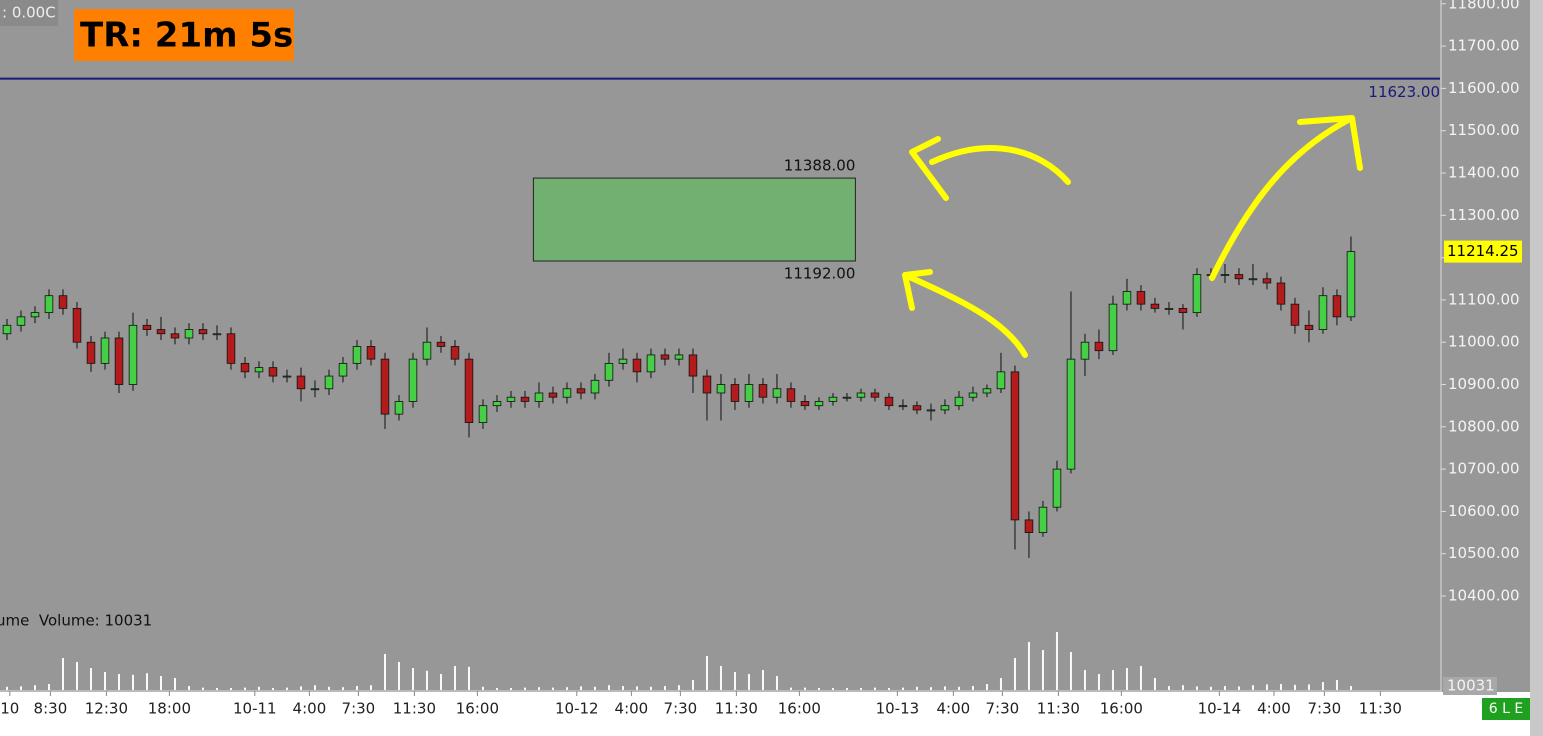 This screenshot has height=736, width=1543. I want to click on arrow-up-right, so click(1286, 198).